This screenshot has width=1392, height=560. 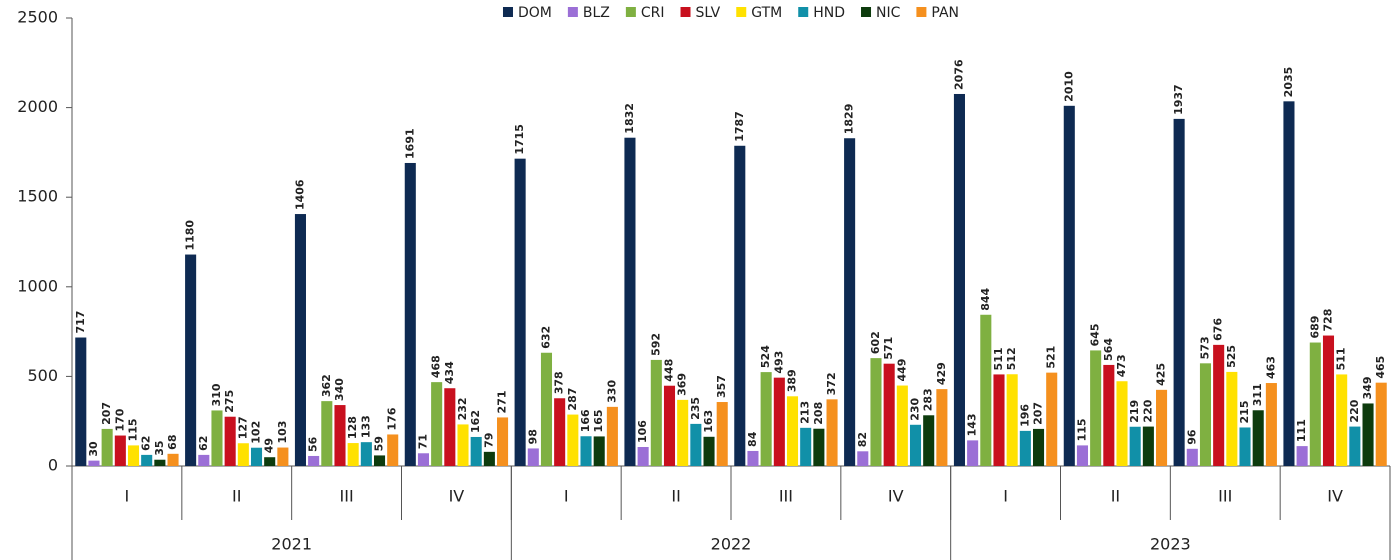 I want to click on y-tick-label: 1000, so click(x=37, y=285).